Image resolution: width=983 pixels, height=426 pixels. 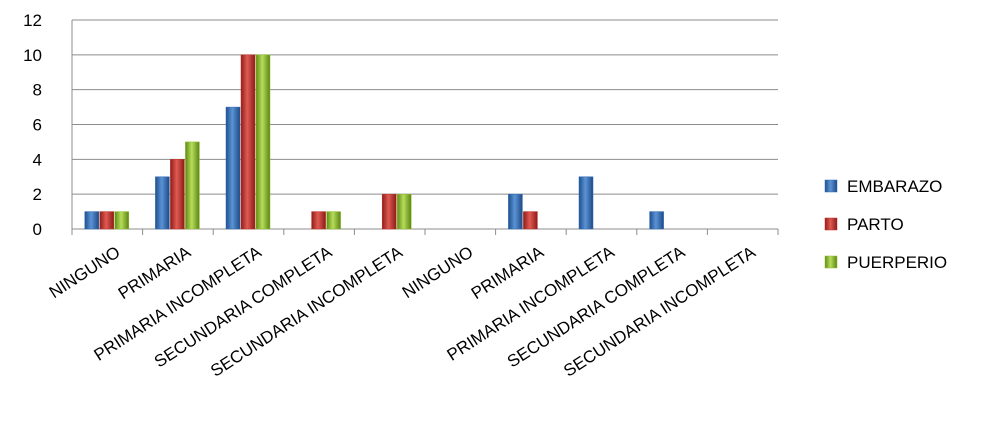 I want to click on legend-swatch-embarazo, so click(x=831, y=186).